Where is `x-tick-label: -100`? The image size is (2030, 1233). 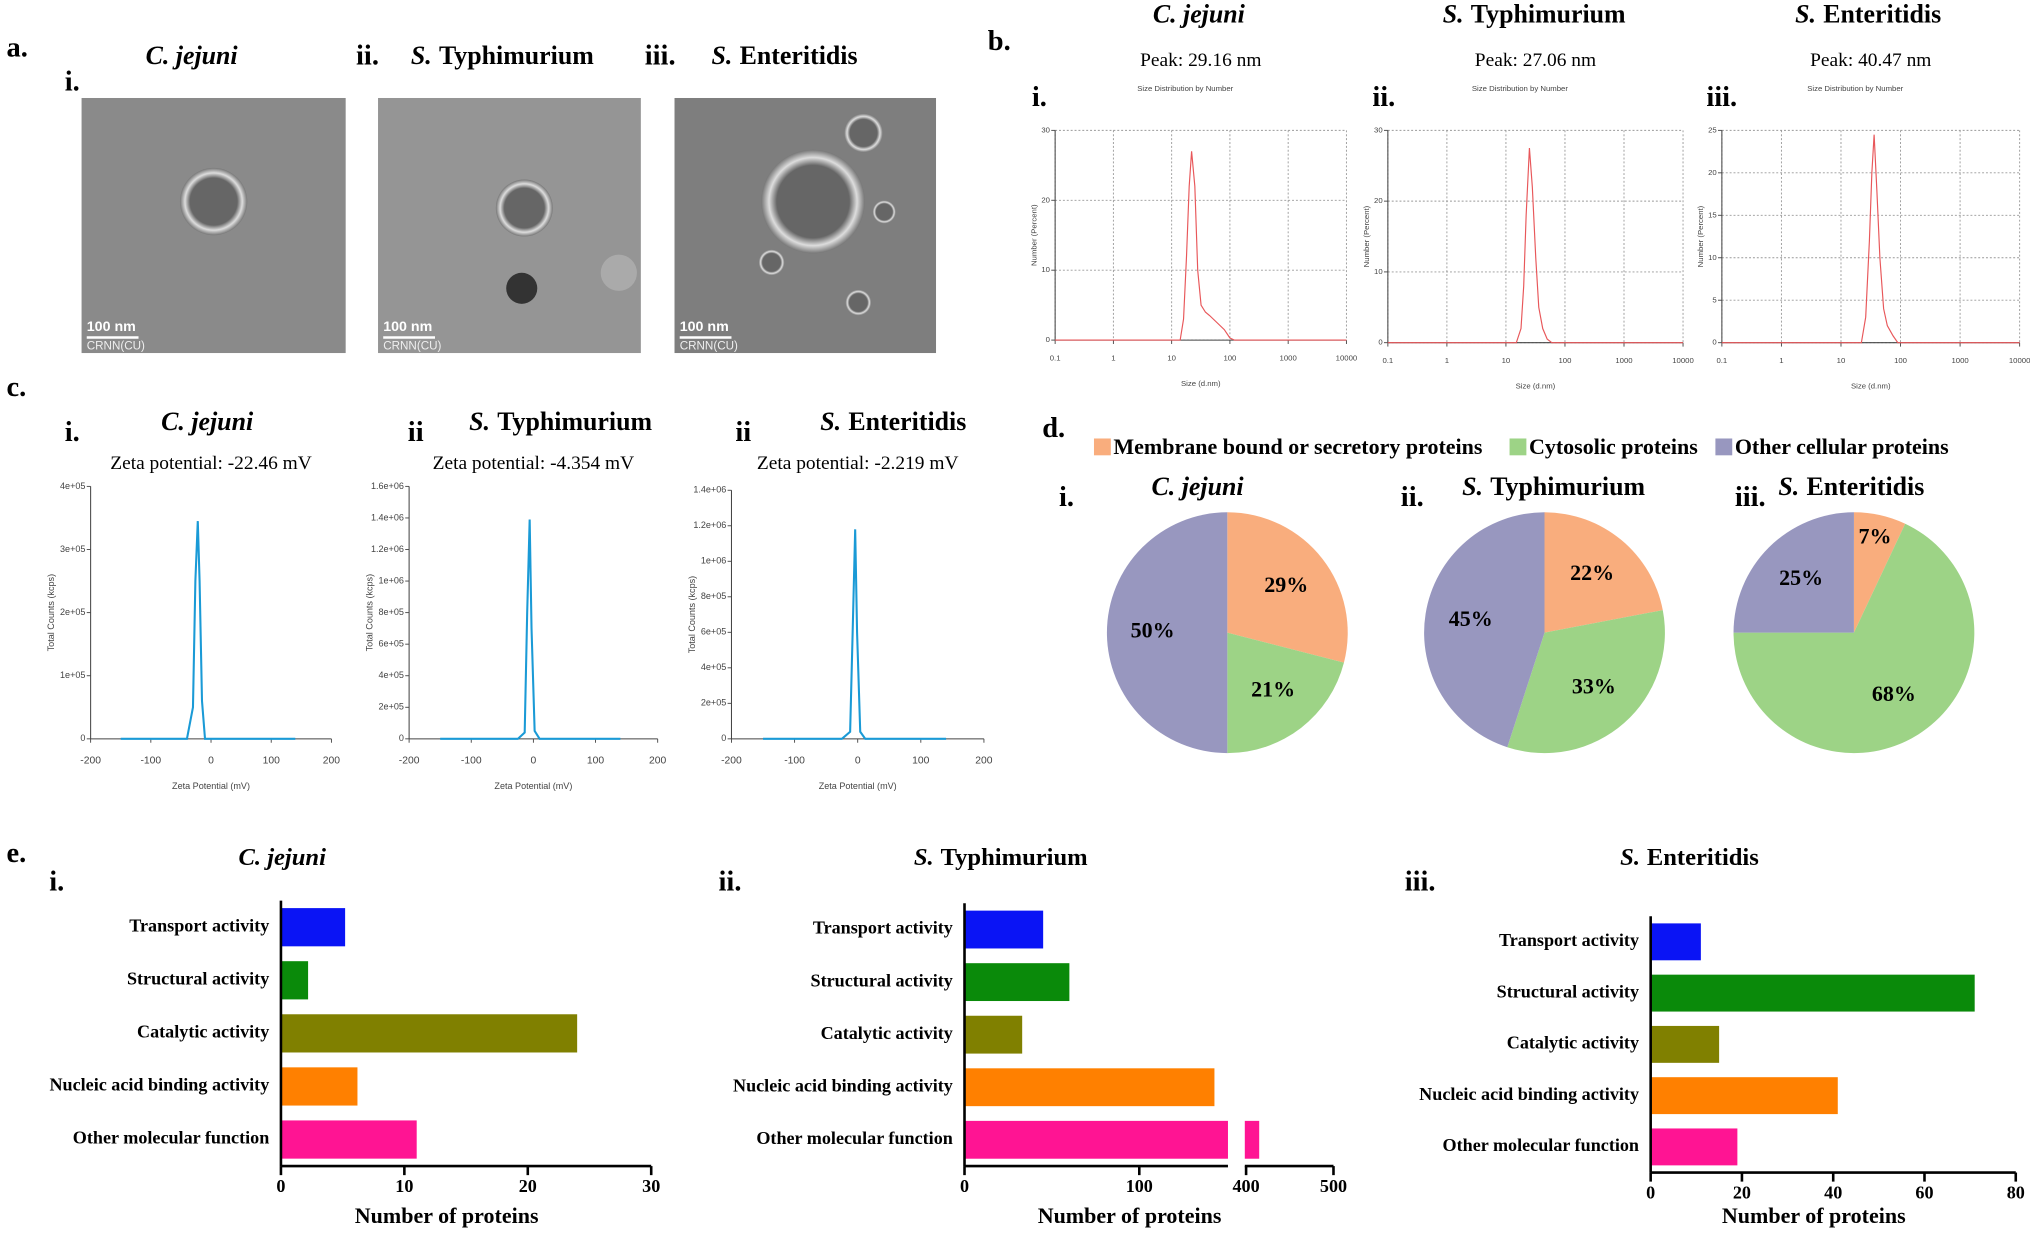 x-tick-label: -100 is located at coordinates (794, 761).